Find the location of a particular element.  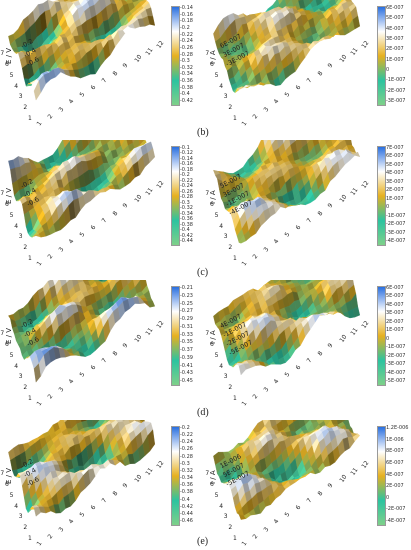

colorbar-tick-label: -0.22 is located at coordinates (186, 435).